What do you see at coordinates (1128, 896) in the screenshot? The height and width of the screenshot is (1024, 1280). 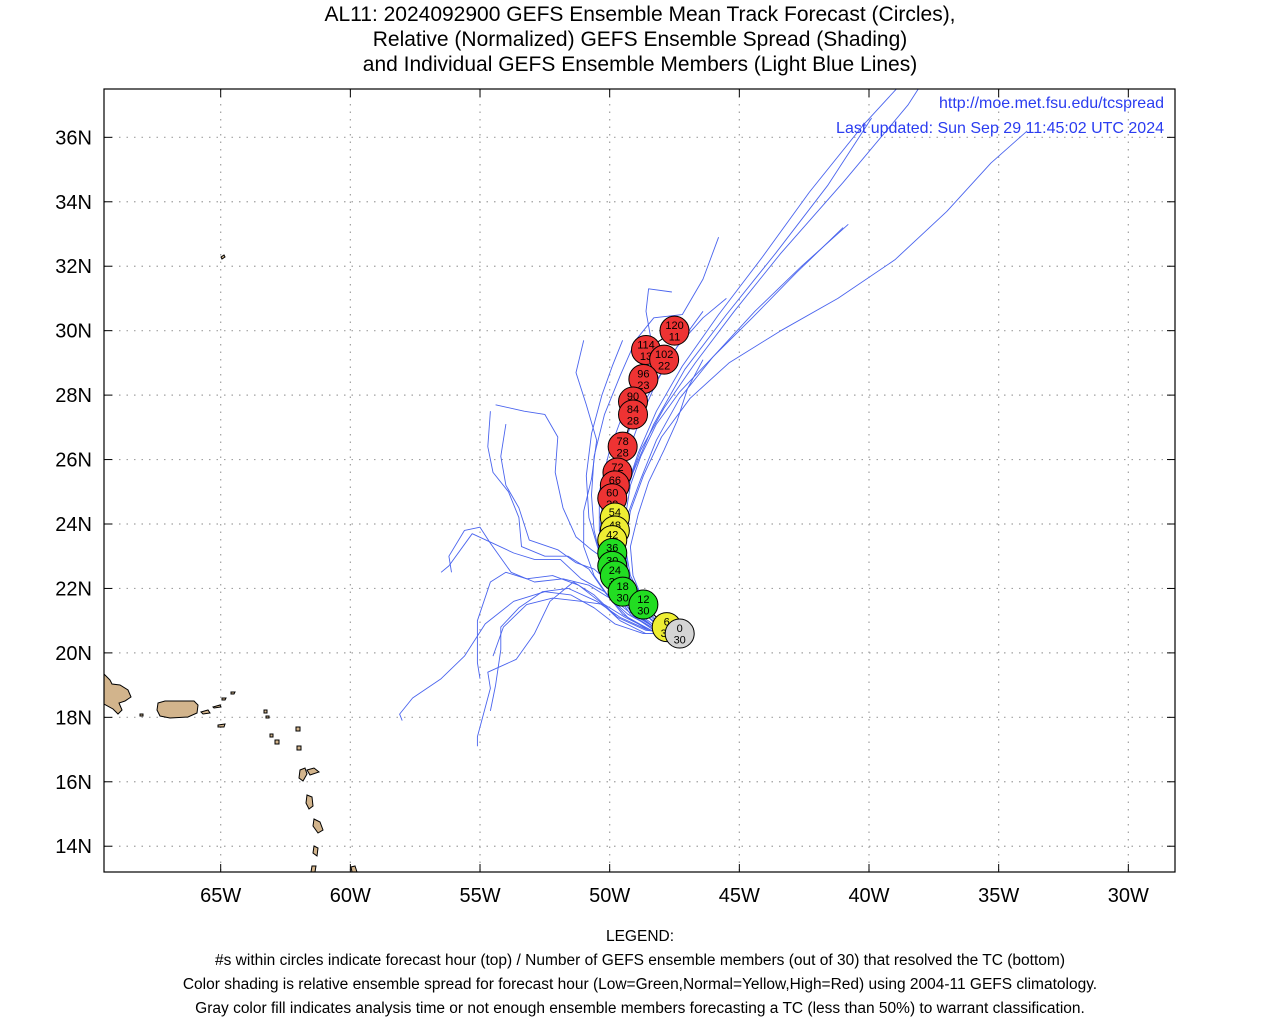 I see `lon-tick-label: 30W` at bounding box center [1128, 896].